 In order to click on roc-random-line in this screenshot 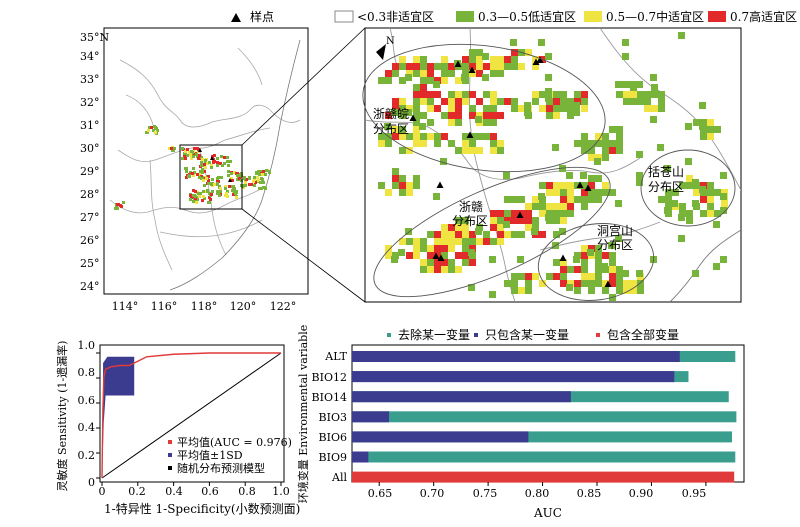, I will do `click(191, 415)`.